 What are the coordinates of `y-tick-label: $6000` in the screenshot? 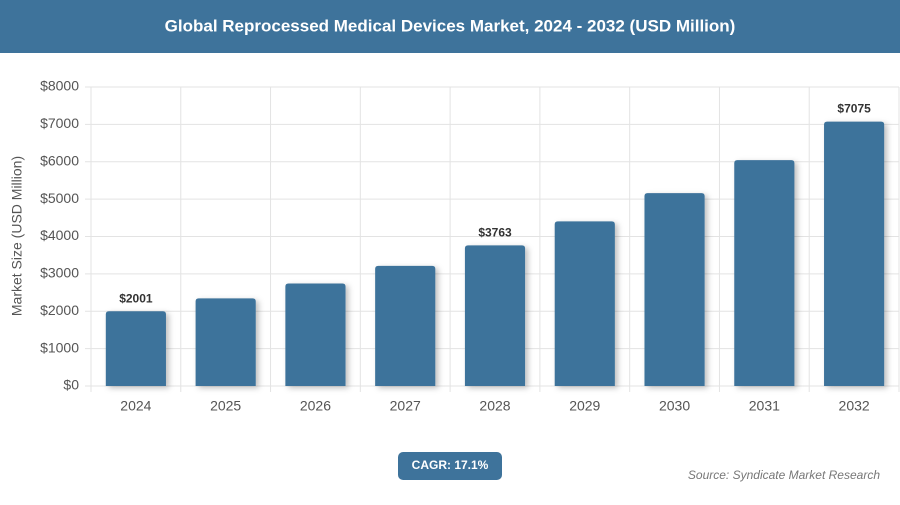 It's located at (59, 160).